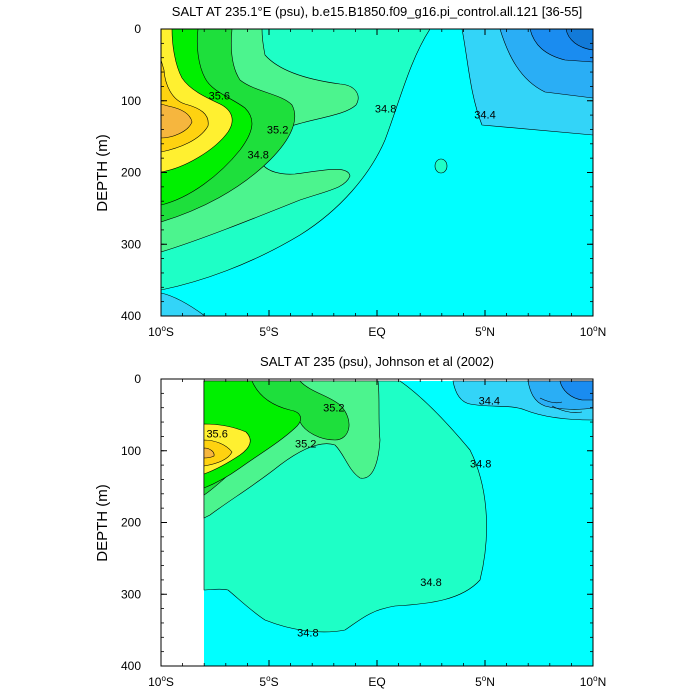 The width and height of the screenshot is (700, 700). What do you see at coordinates (377, 361) in the screenshot?
I see `bottom-chart-title: SALT AT 235 (psu), Johnson et al (2002)` at bounding box center [377, 361].